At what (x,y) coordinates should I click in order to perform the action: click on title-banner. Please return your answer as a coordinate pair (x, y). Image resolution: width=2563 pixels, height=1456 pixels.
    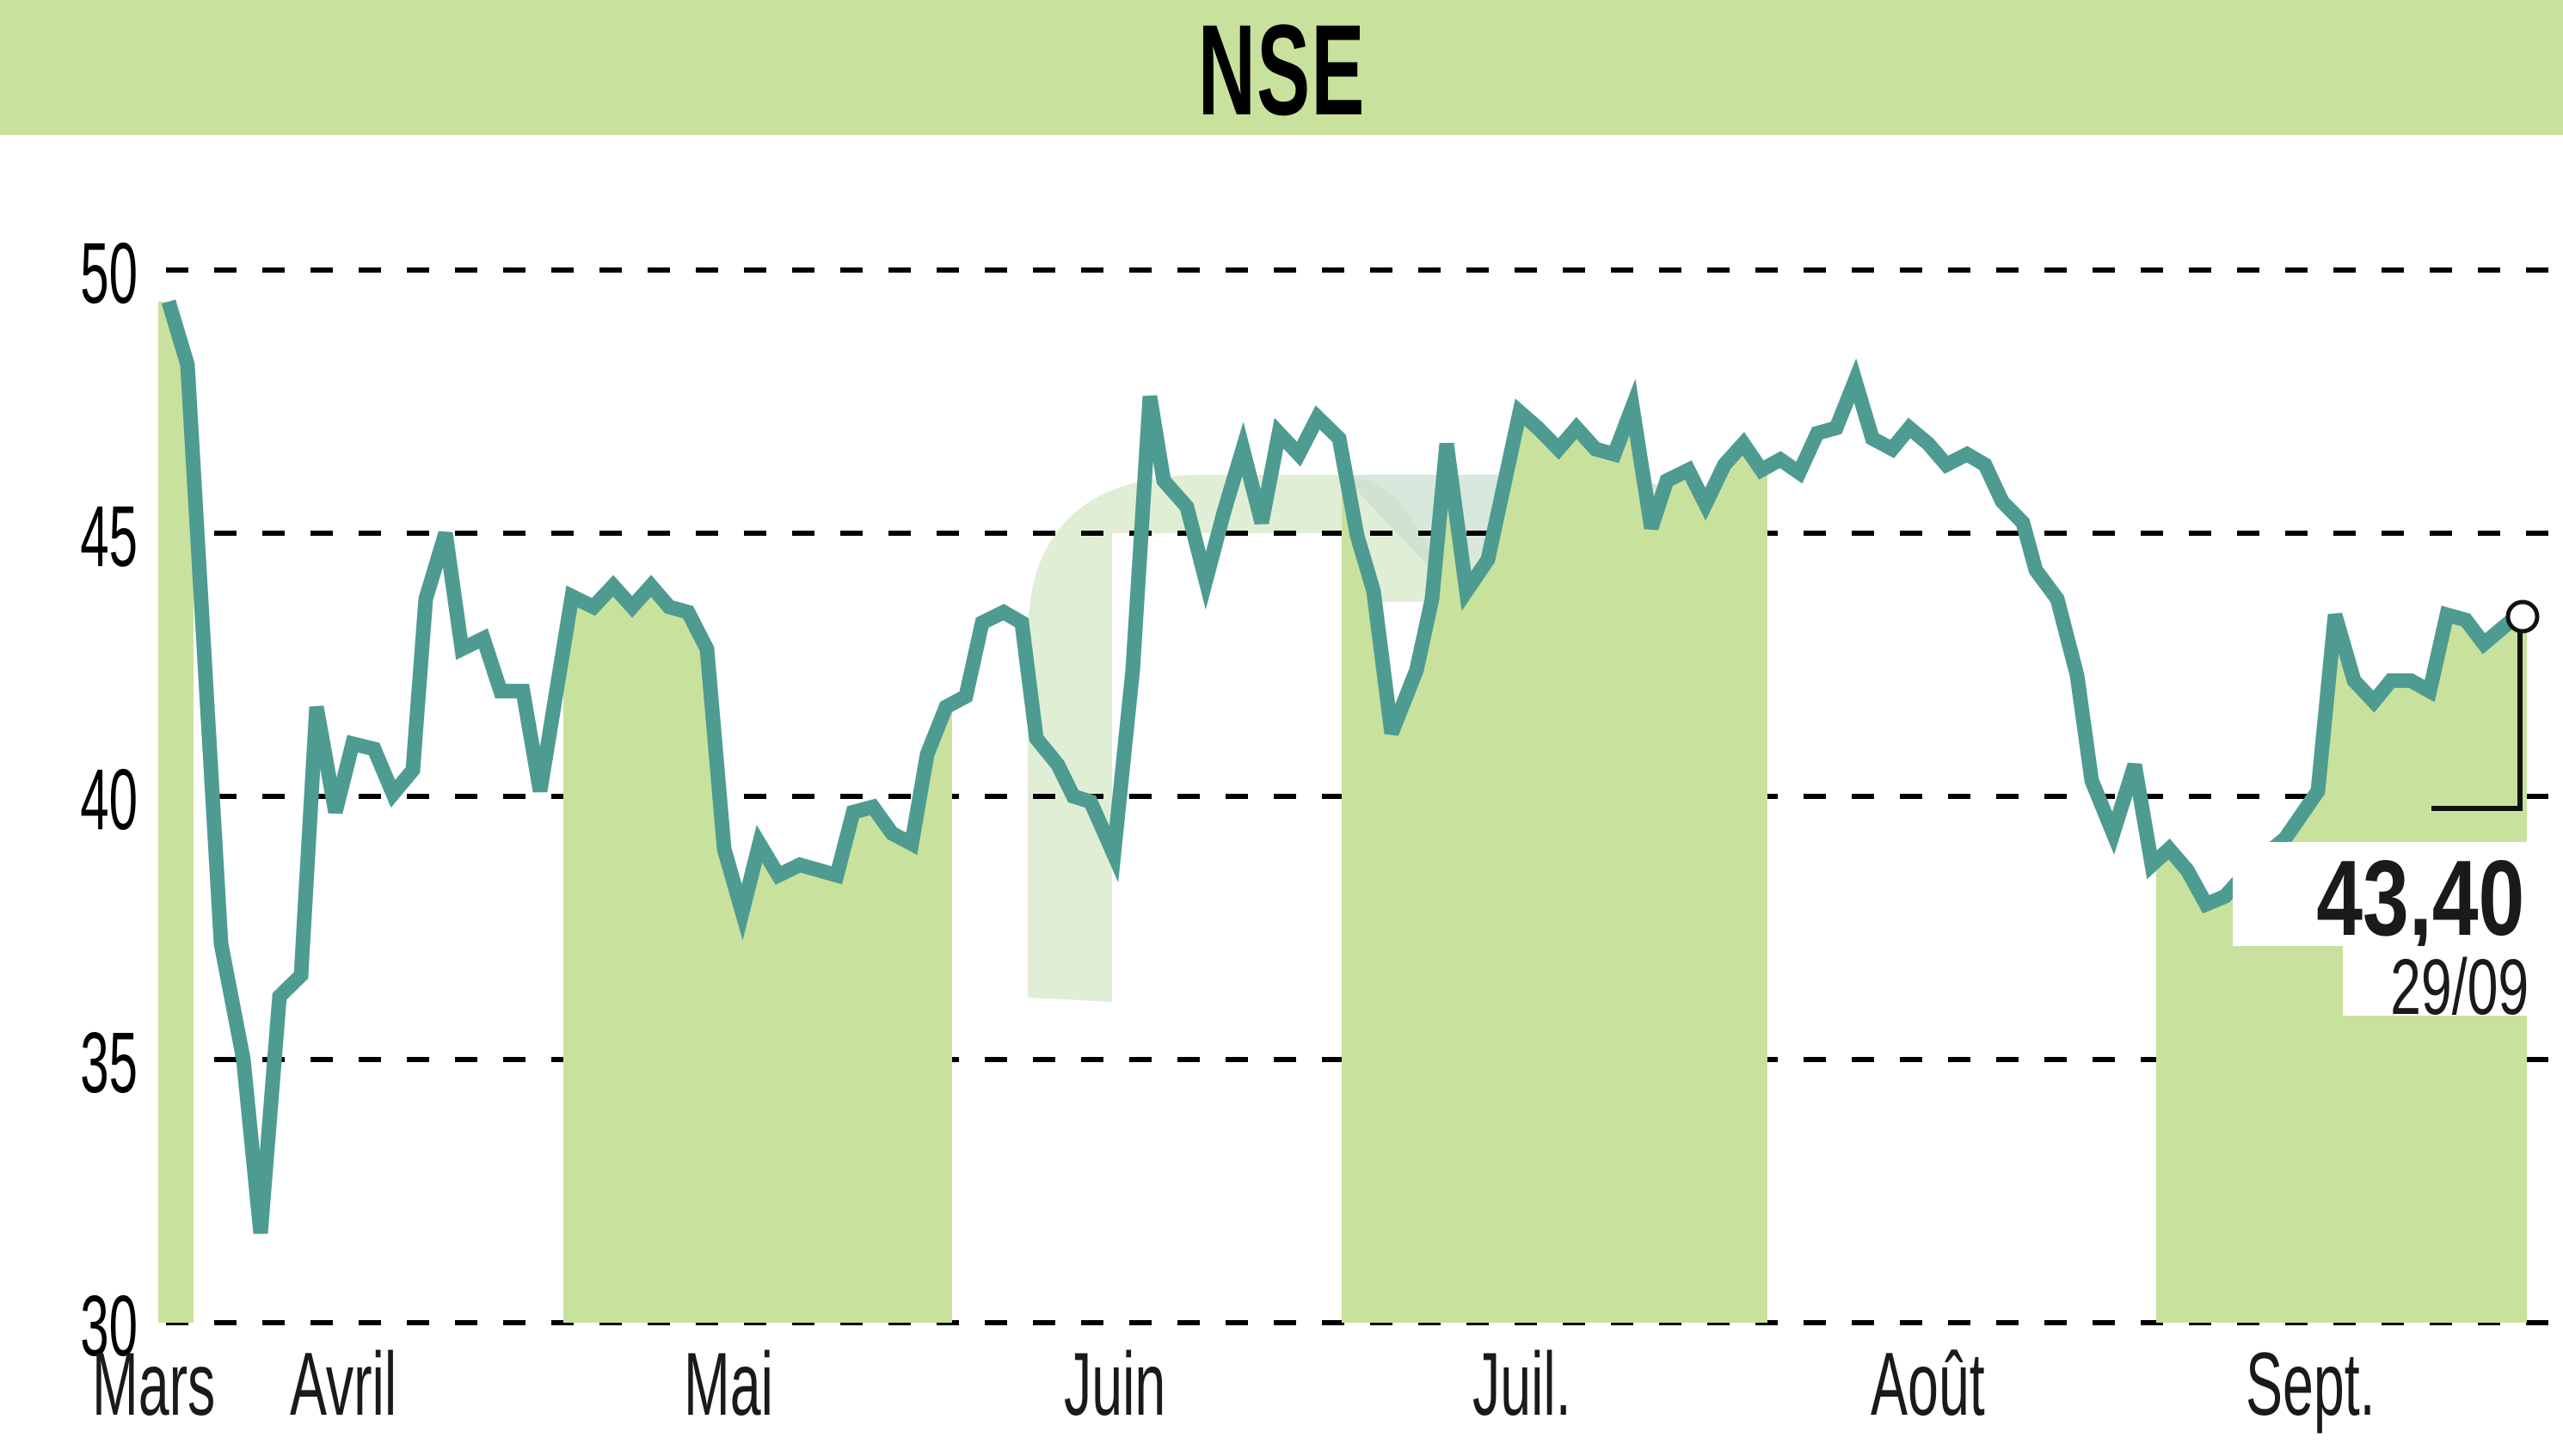
    Looking at the image, I should click on (1281, 67).